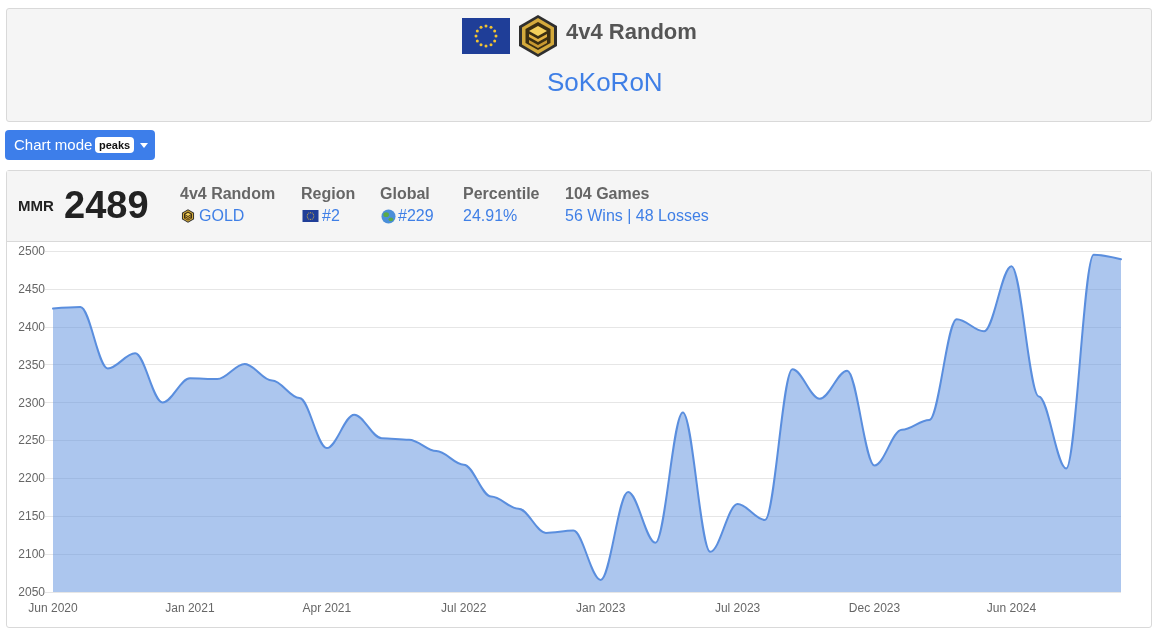  What do you see at coordinates (405, 194) in the screenshot?
I see `text: Global` at bounding box center [405, 194].